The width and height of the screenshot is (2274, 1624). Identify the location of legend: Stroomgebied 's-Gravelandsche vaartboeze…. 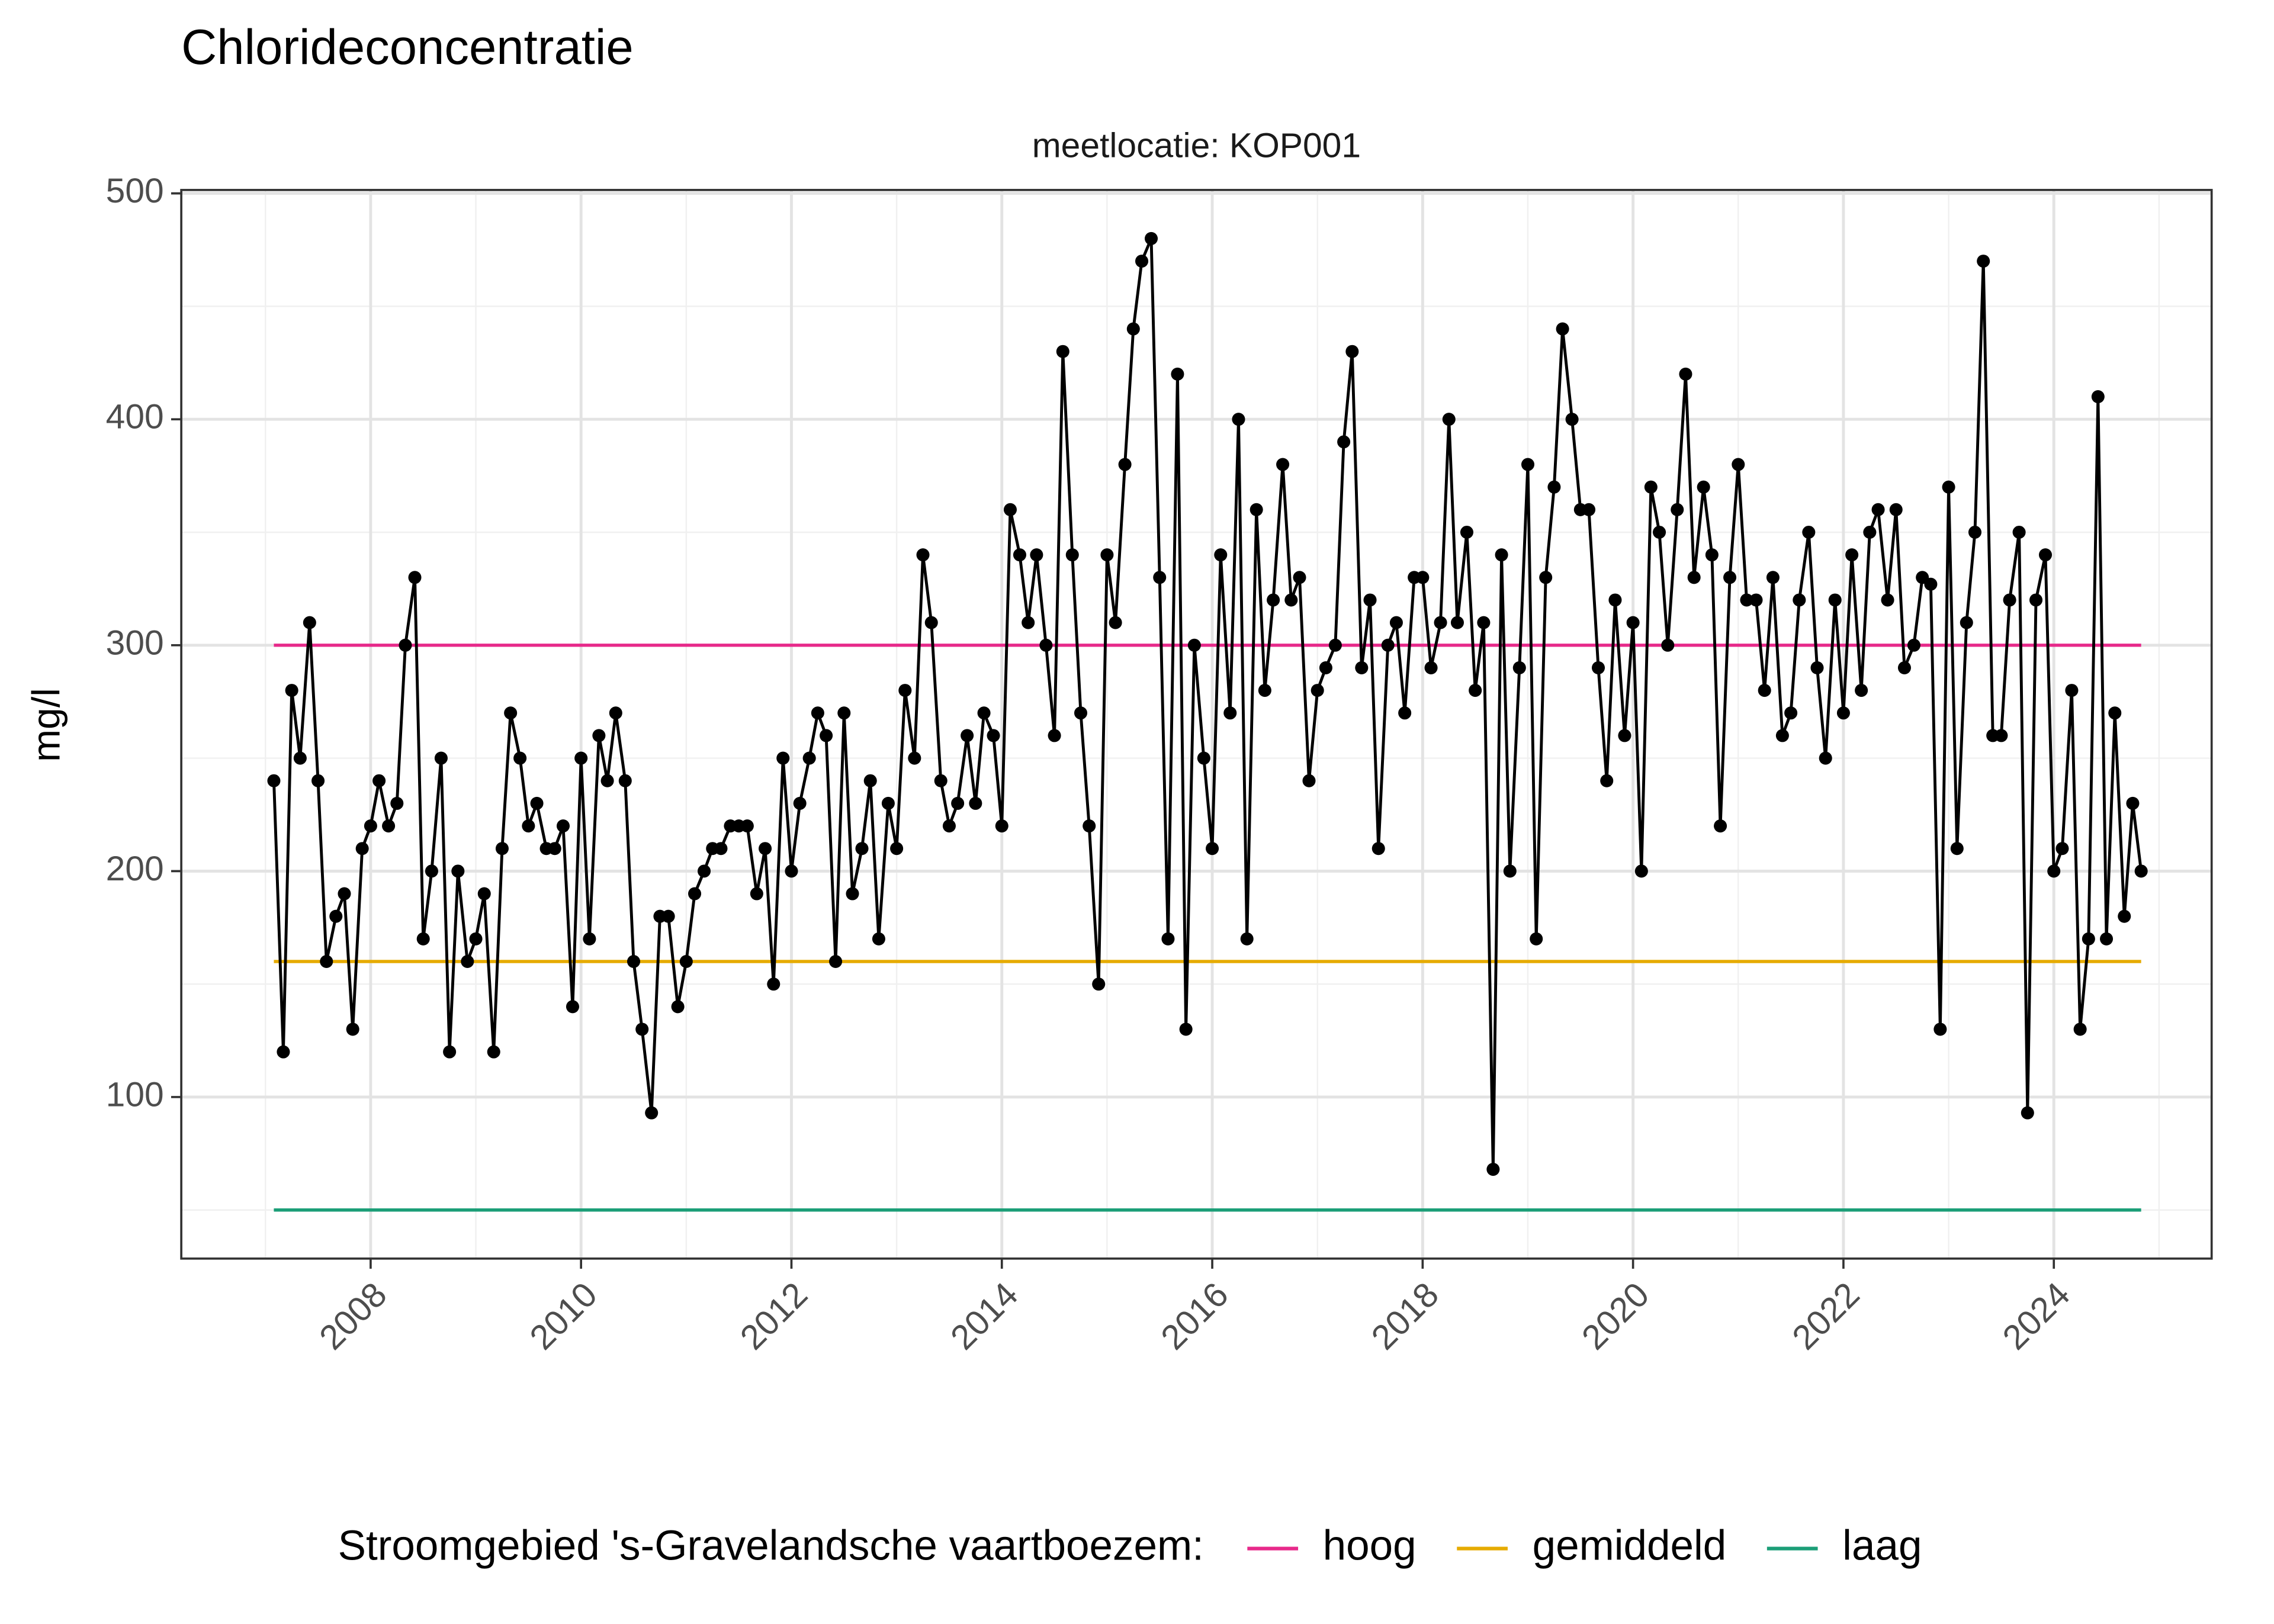
(1130, 1545).